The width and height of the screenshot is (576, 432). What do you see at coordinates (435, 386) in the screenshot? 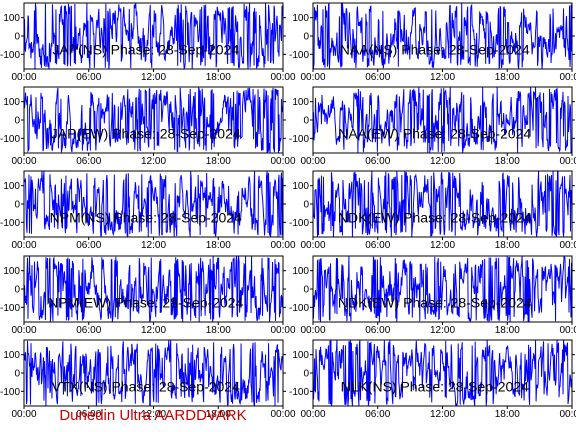
I see `panel-title: NLK(NS) Phase: 28-Sep-2024` at bounding box center [435, 386].